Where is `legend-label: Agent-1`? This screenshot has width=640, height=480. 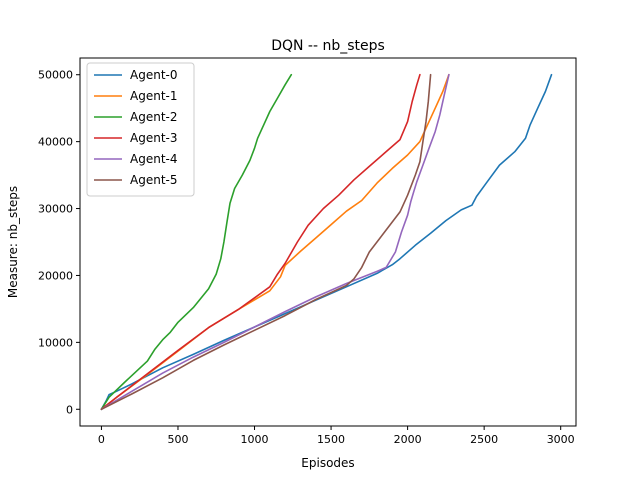 legend-label: Agent-1 is located at coordinates (153, 96).